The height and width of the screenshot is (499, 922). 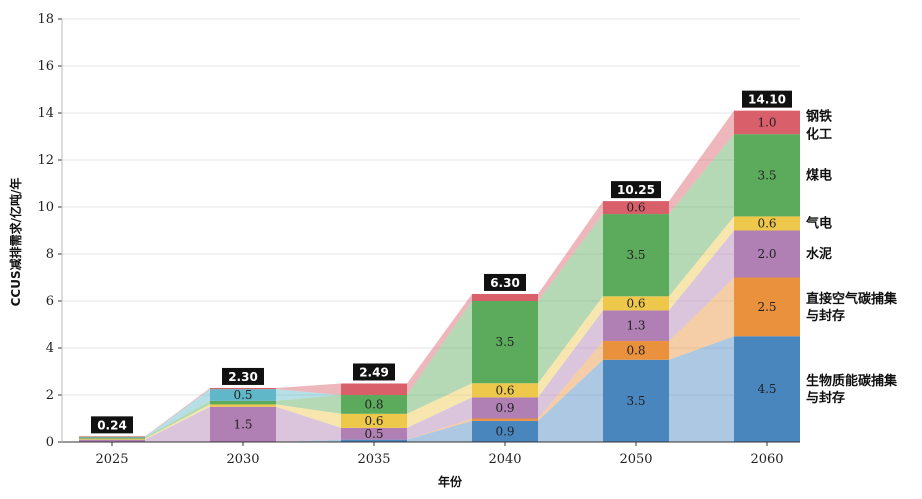 I want to click on y-tick-label: 12, so click(x=45, y=160).